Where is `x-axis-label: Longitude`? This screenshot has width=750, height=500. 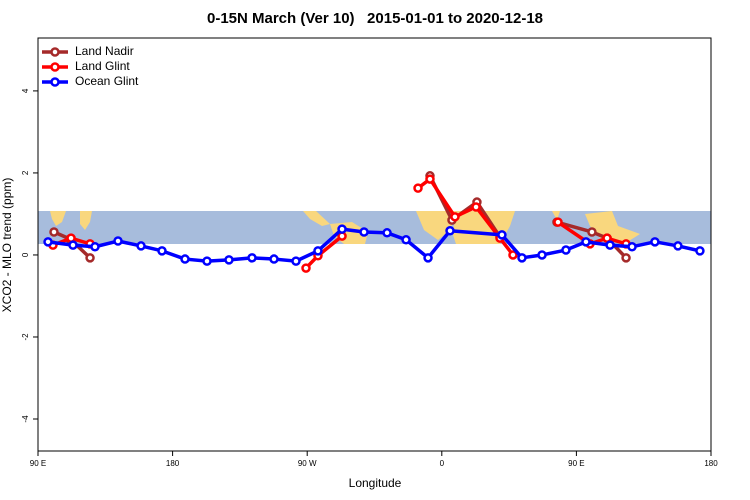
x-axis-label: Longitude is located at coordinates (375, 483).